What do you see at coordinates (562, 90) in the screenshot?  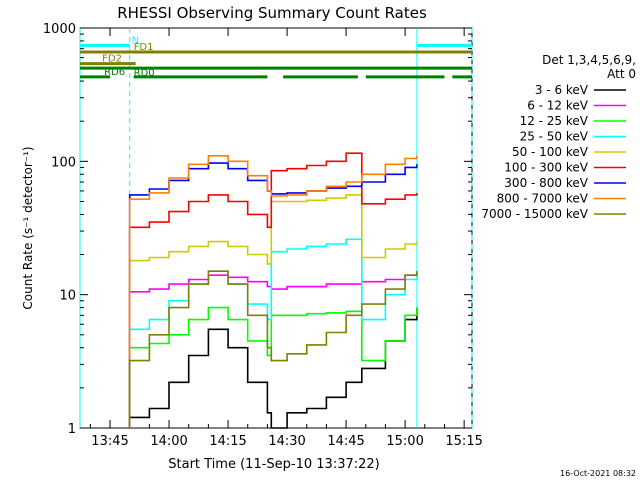 I see `legend-label-0: 3 - 6 keV` at bounding box center [562, 90].